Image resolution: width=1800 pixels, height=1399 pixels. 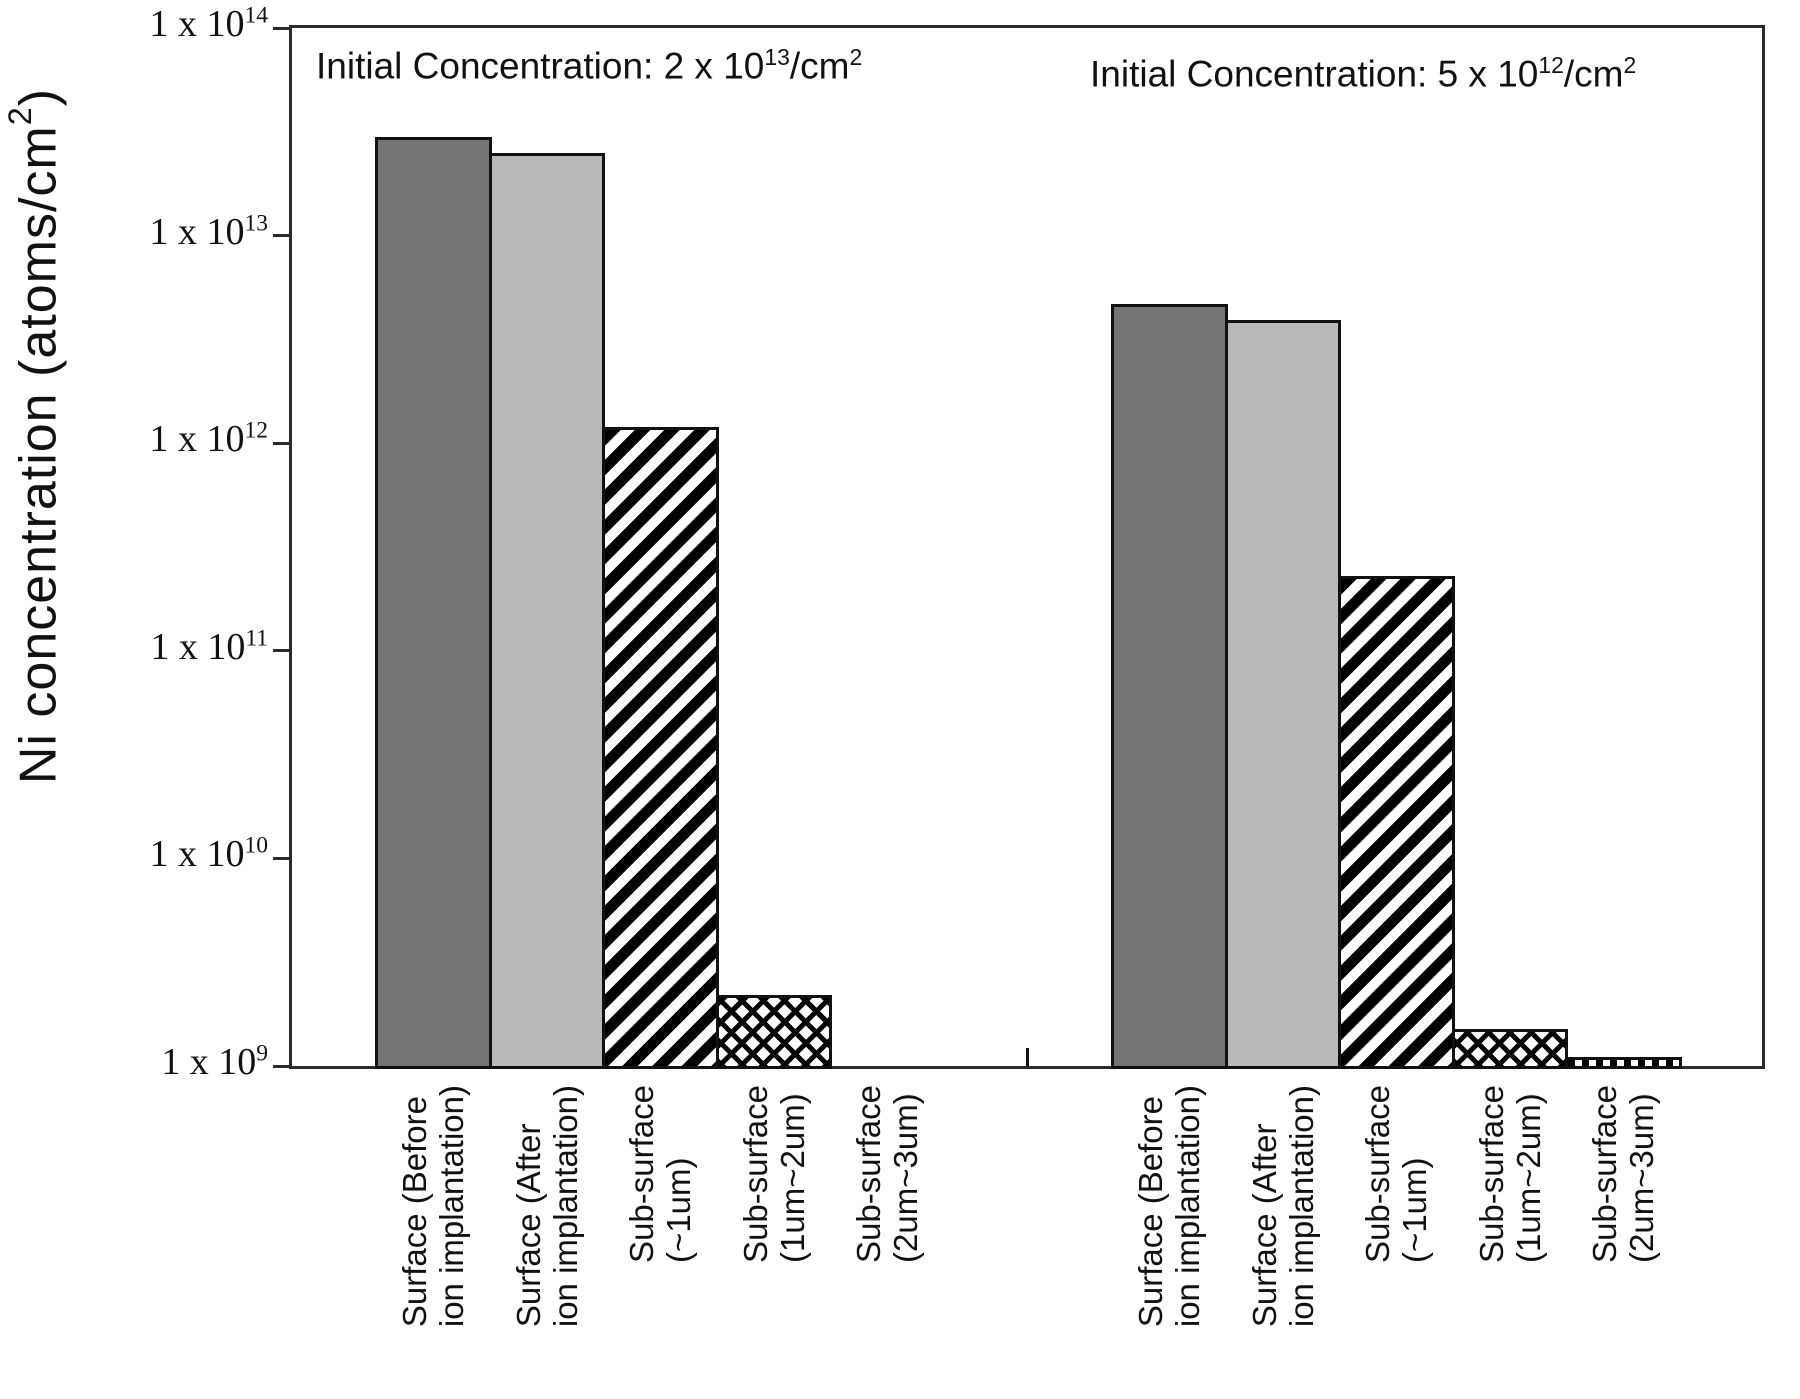 What do you see at coordinates (1623, 1174) in the screenshot?
I see `x-label-group2-cat5: Sub-surface (2um~3um)` at bounding box center [1623, 1174].